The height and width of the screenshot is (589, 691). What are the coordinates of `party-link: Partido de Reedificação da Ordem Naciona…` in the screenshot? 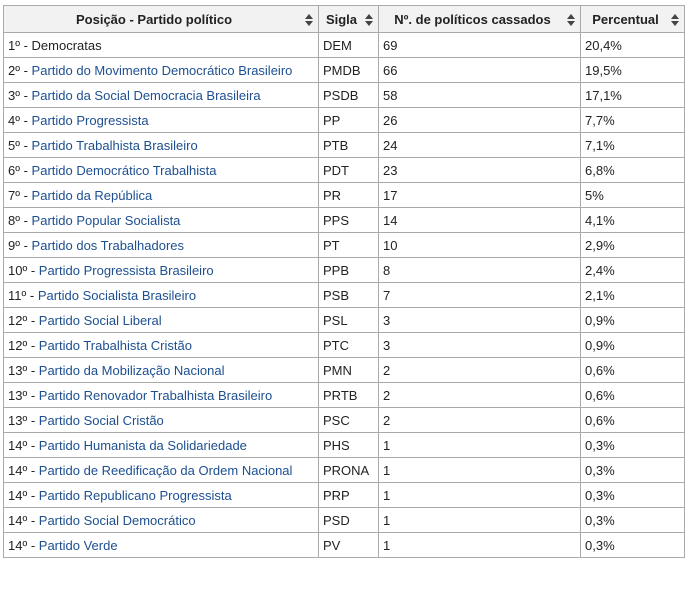 It's located at (165, 470).